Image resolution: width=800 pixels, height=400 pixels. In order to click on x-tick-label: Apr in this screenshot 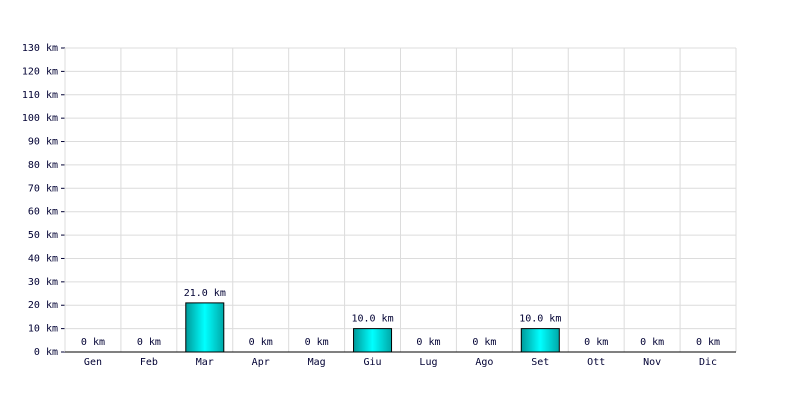, I will do `click(261, 362)`.